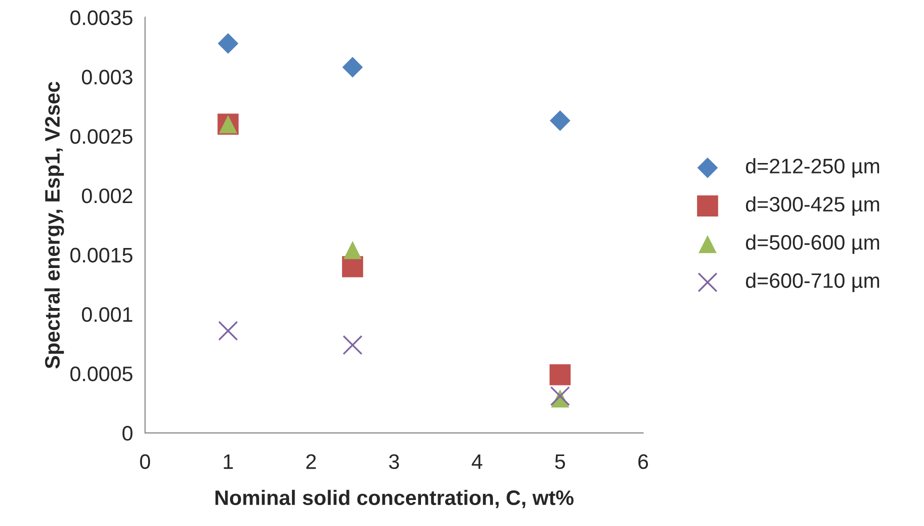 This screenshot has width=924, height=526. What do you see at coordinates (107, 77) in the screenshot?
I see `y-tick-label: 0.003` at bounding box center [107, 77].